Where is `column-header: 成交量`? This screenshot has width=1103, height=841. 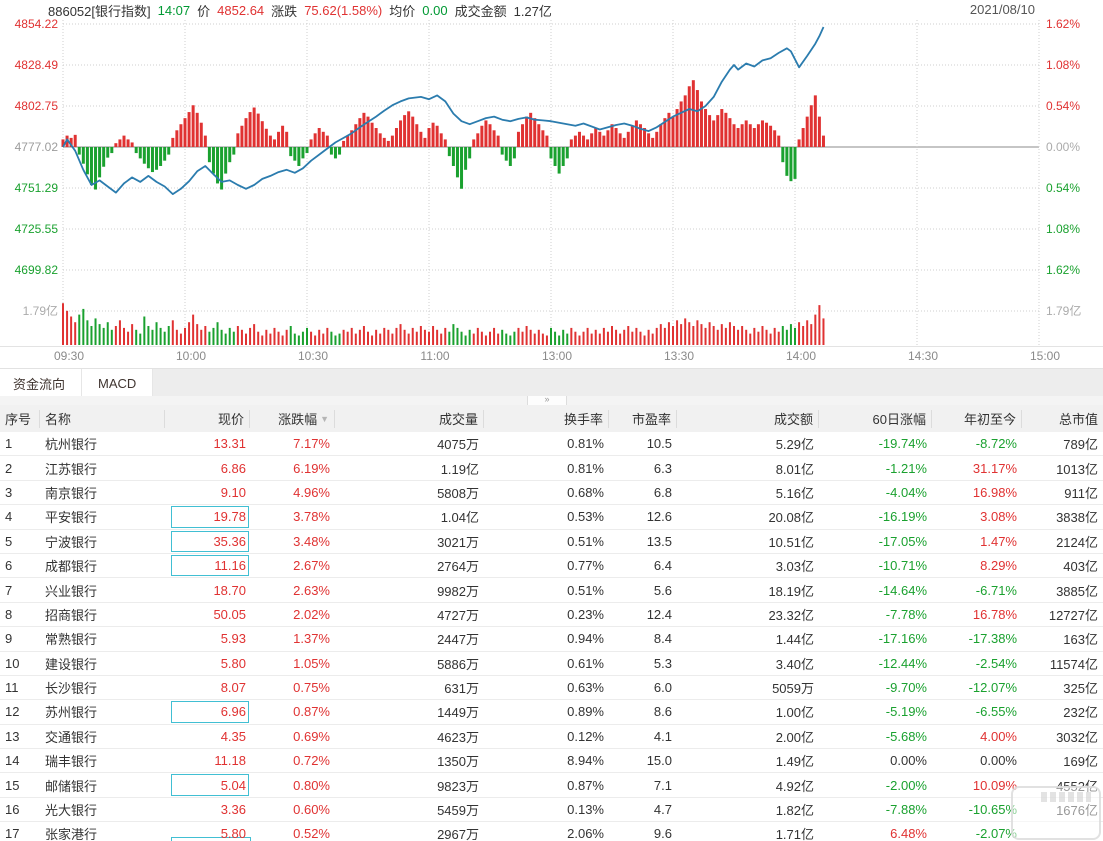
column-header: 成交量 is located at coordinates (409, 418).